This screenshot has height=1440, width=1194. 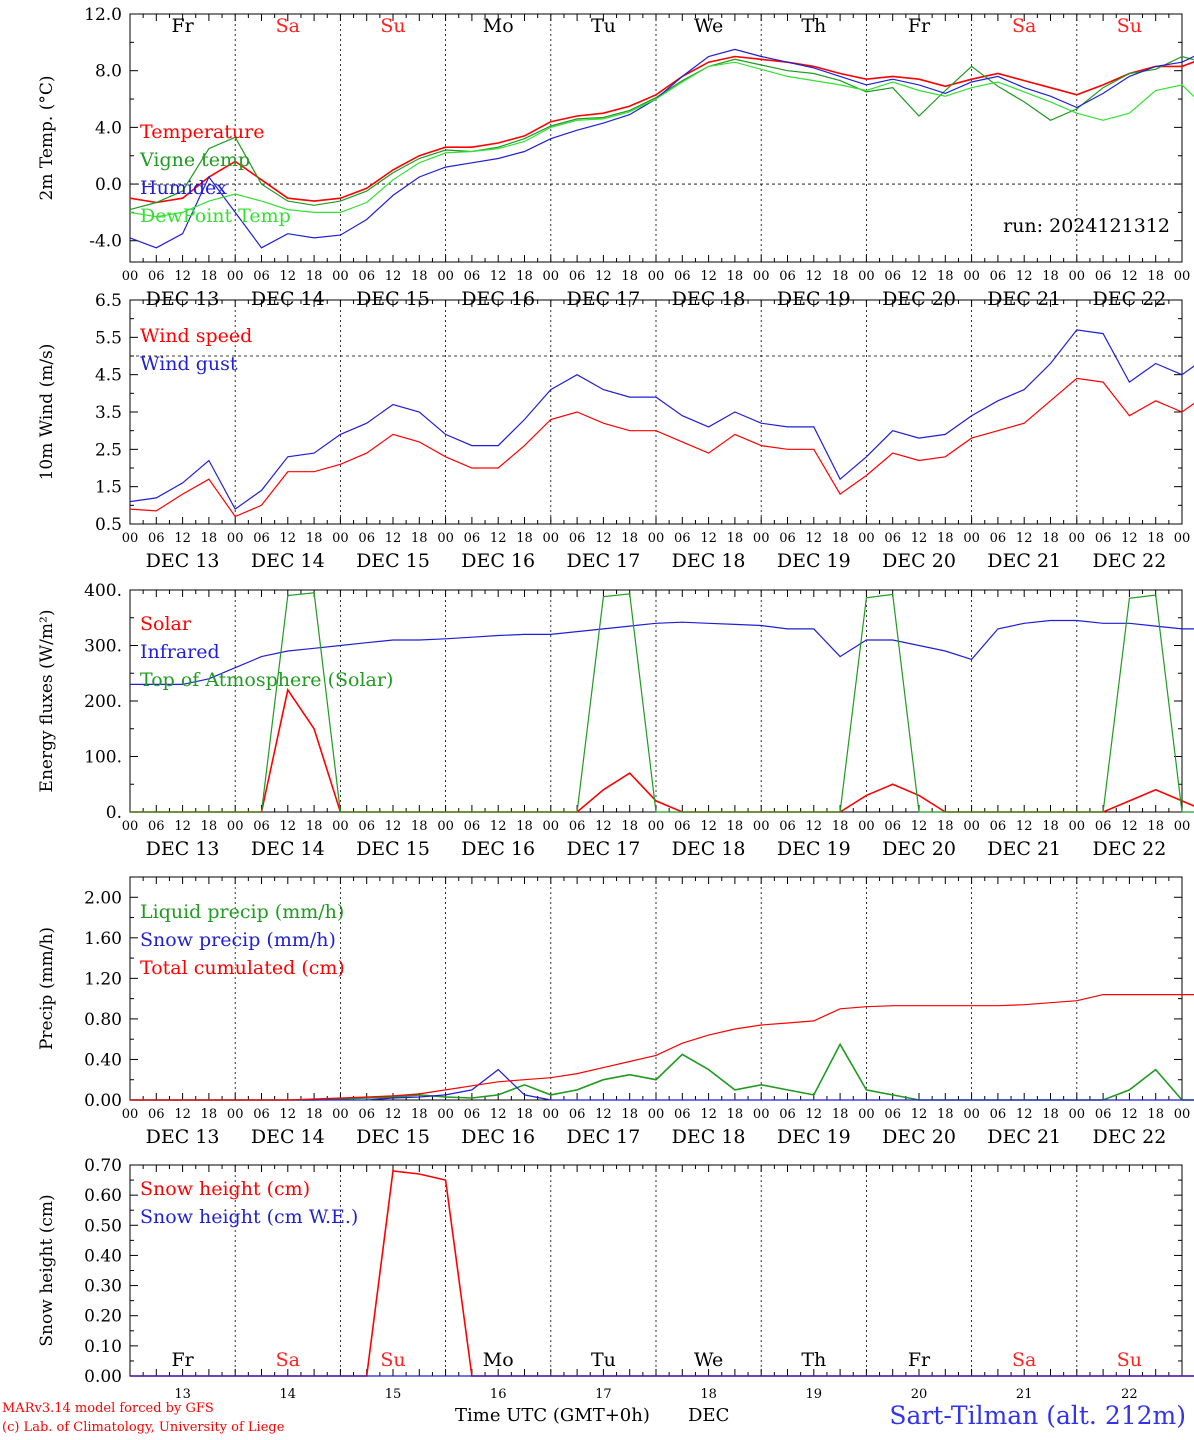 What do you see at coordinates (919, 1394) in the screenshot?
I see `day-number-label: 20` at bounding box center [919, 1394].